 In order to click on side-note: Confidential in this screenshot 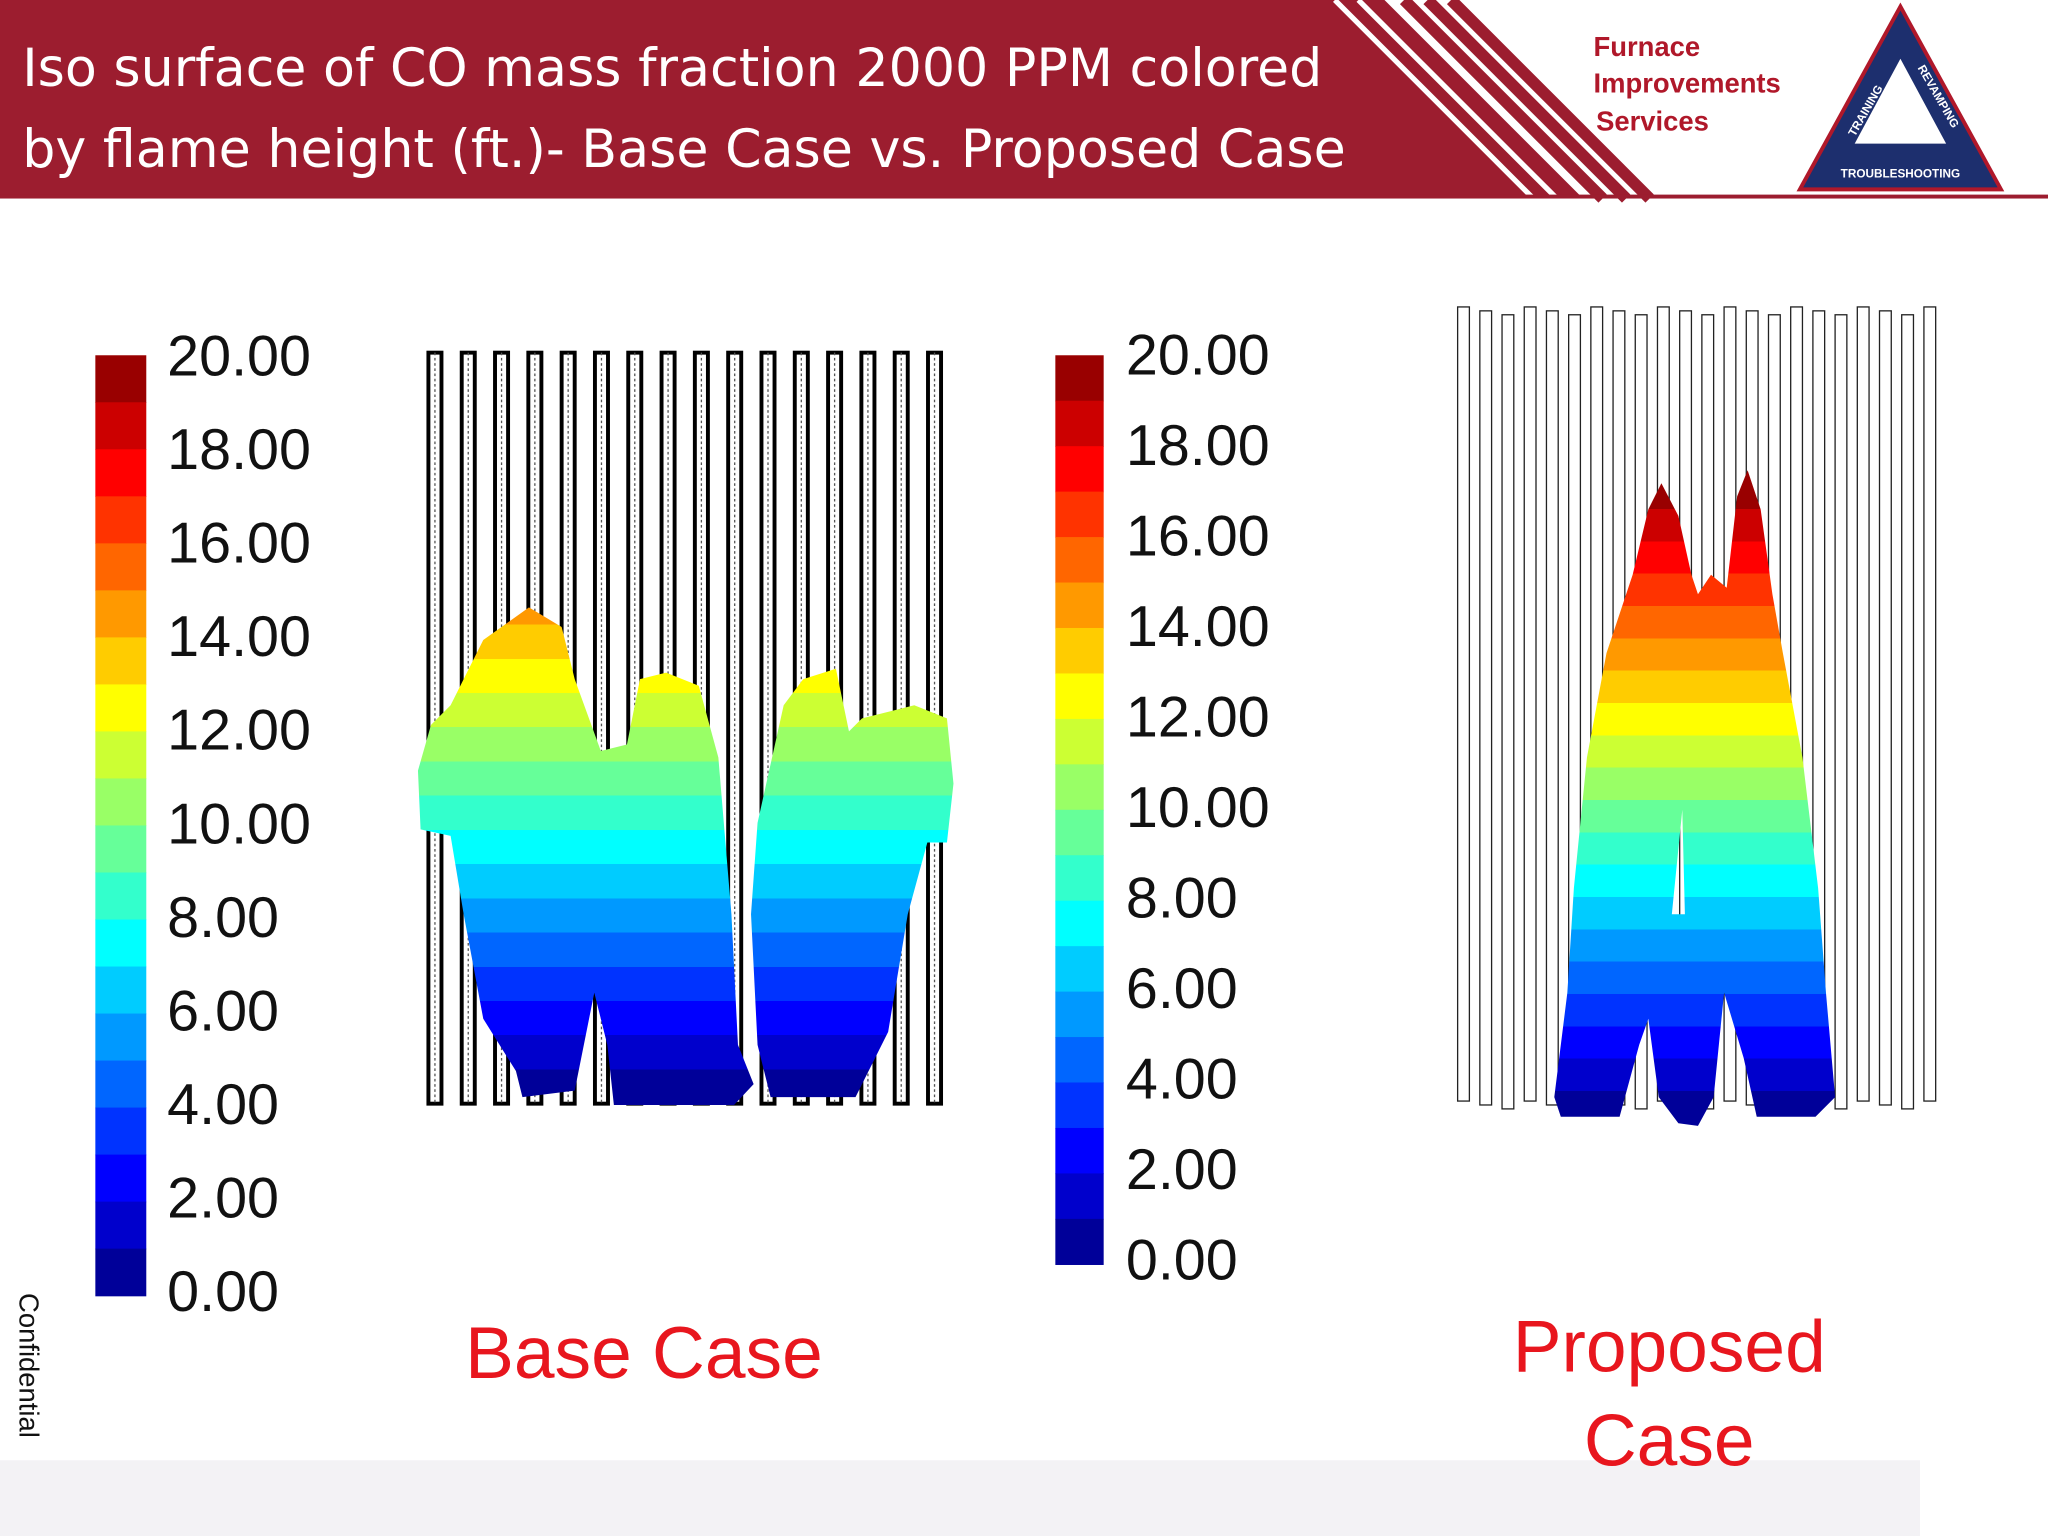, I will do `click(29, 1365)`.